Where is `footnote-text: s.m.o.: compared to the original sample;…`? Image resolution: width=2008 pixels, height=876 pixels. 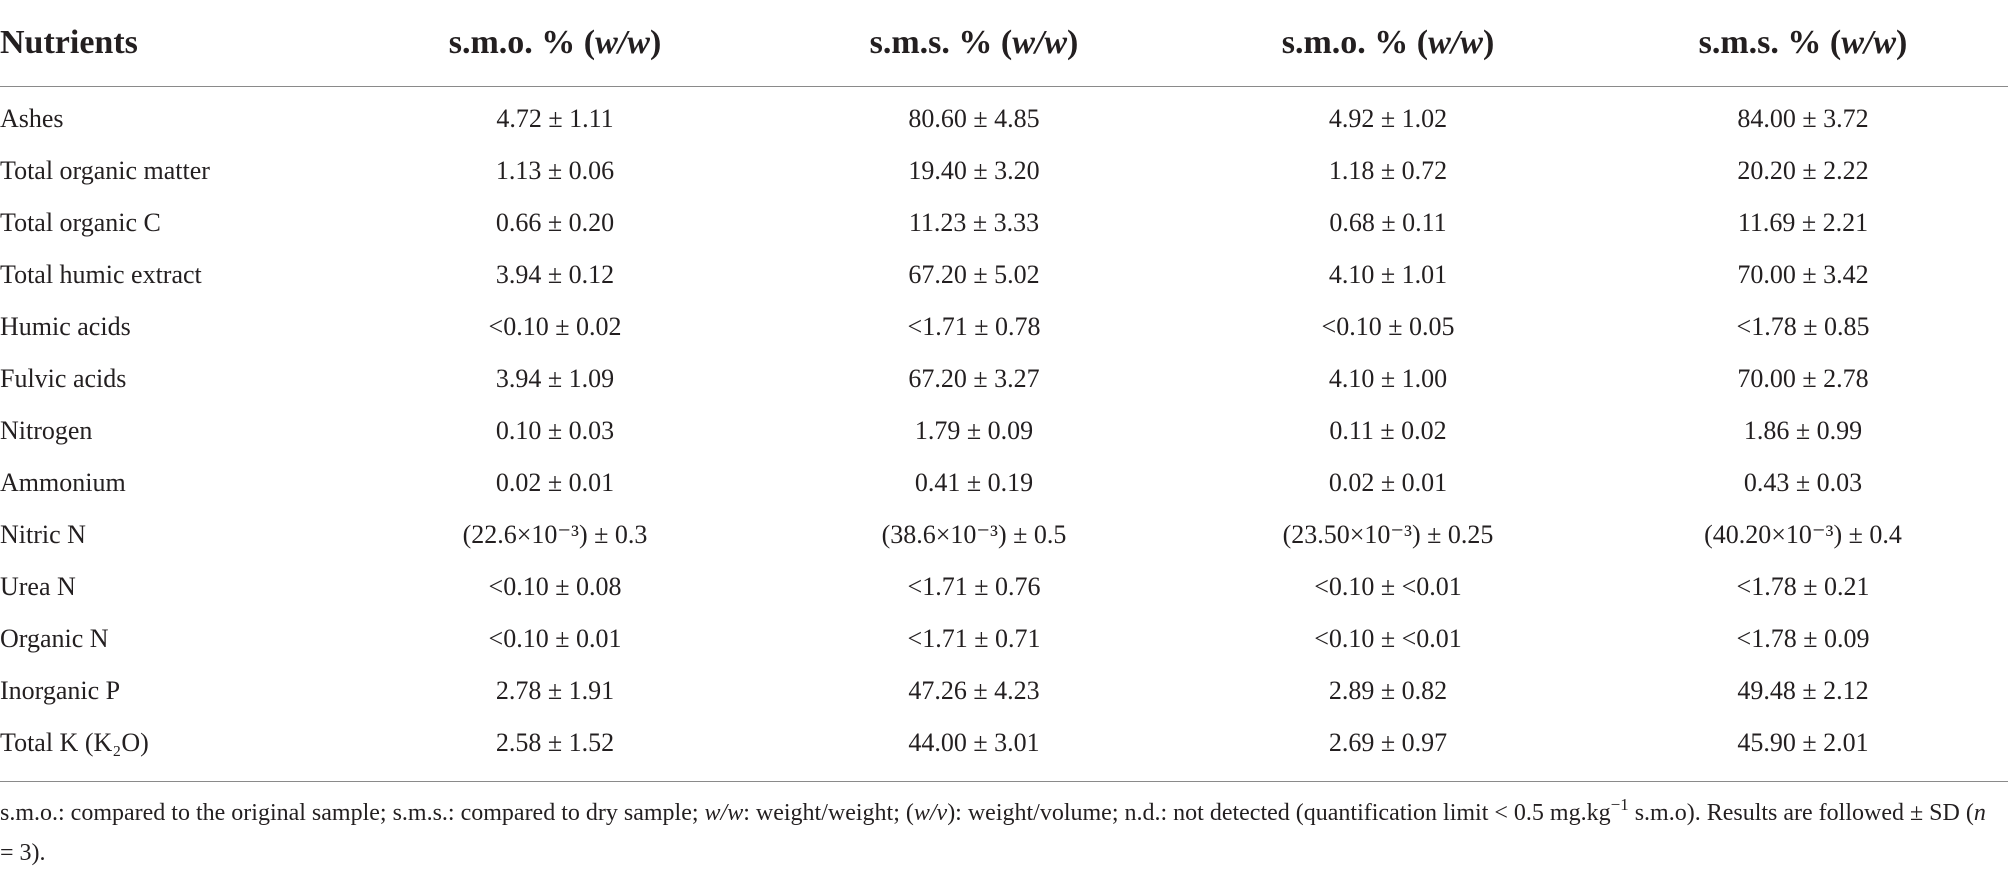 footnote-text: s.m.o.: compared to the original sample;… is located at coordinates (352, 813).